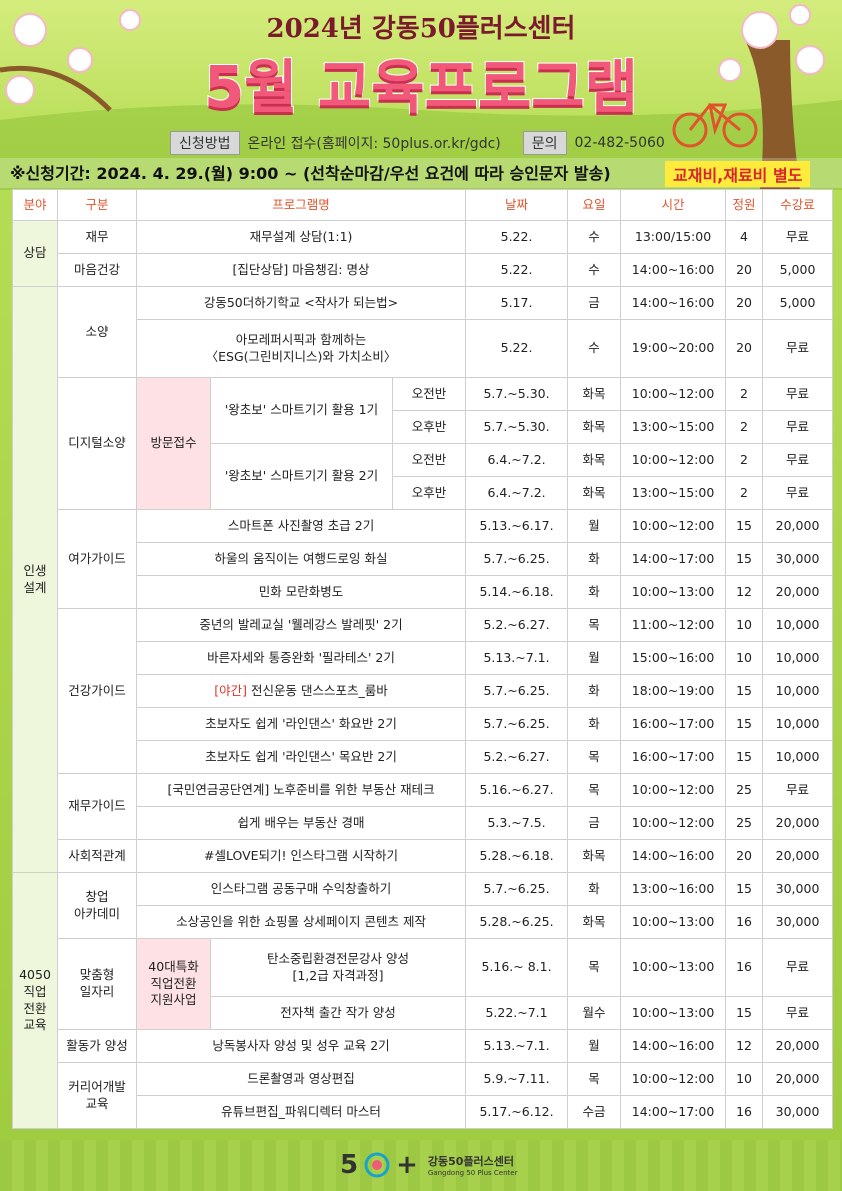 The width and height of the screenshot is (842, 1191). Describe the element at coordinates (471, 1161) in the screenshot. I see `brand: 강동50플러스센터` at that location.